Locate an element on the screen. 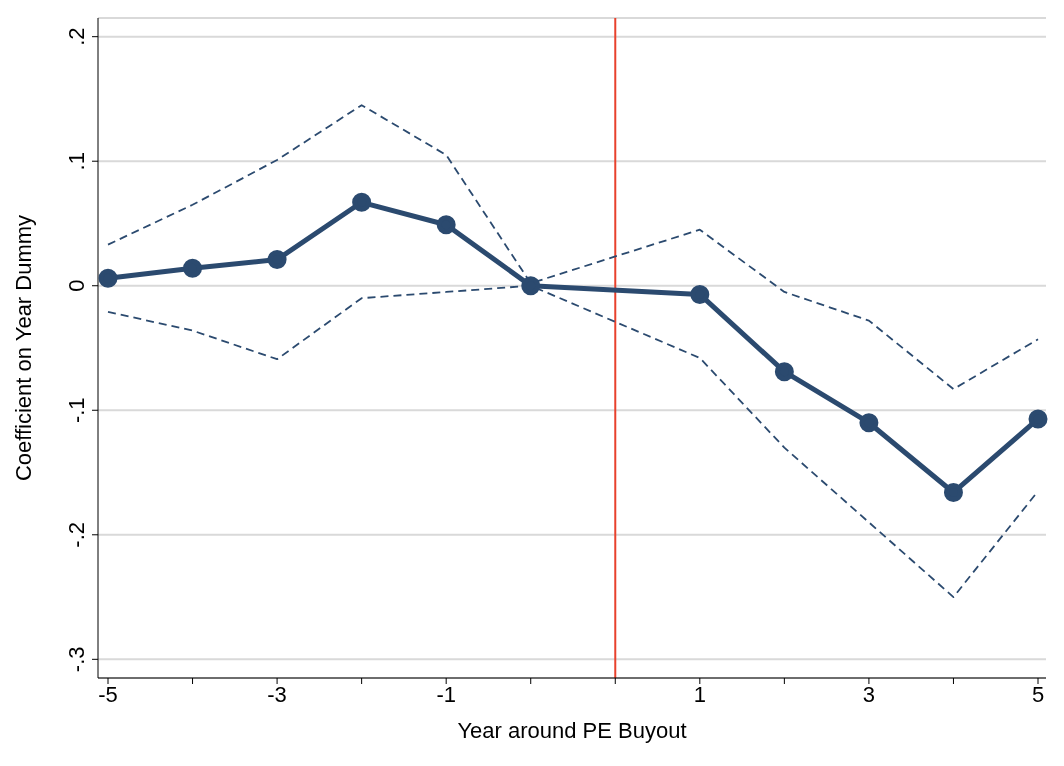 This screenshot has width=1064, height=766. y-tick-label: -.3 is located at coordinates (76, 659).